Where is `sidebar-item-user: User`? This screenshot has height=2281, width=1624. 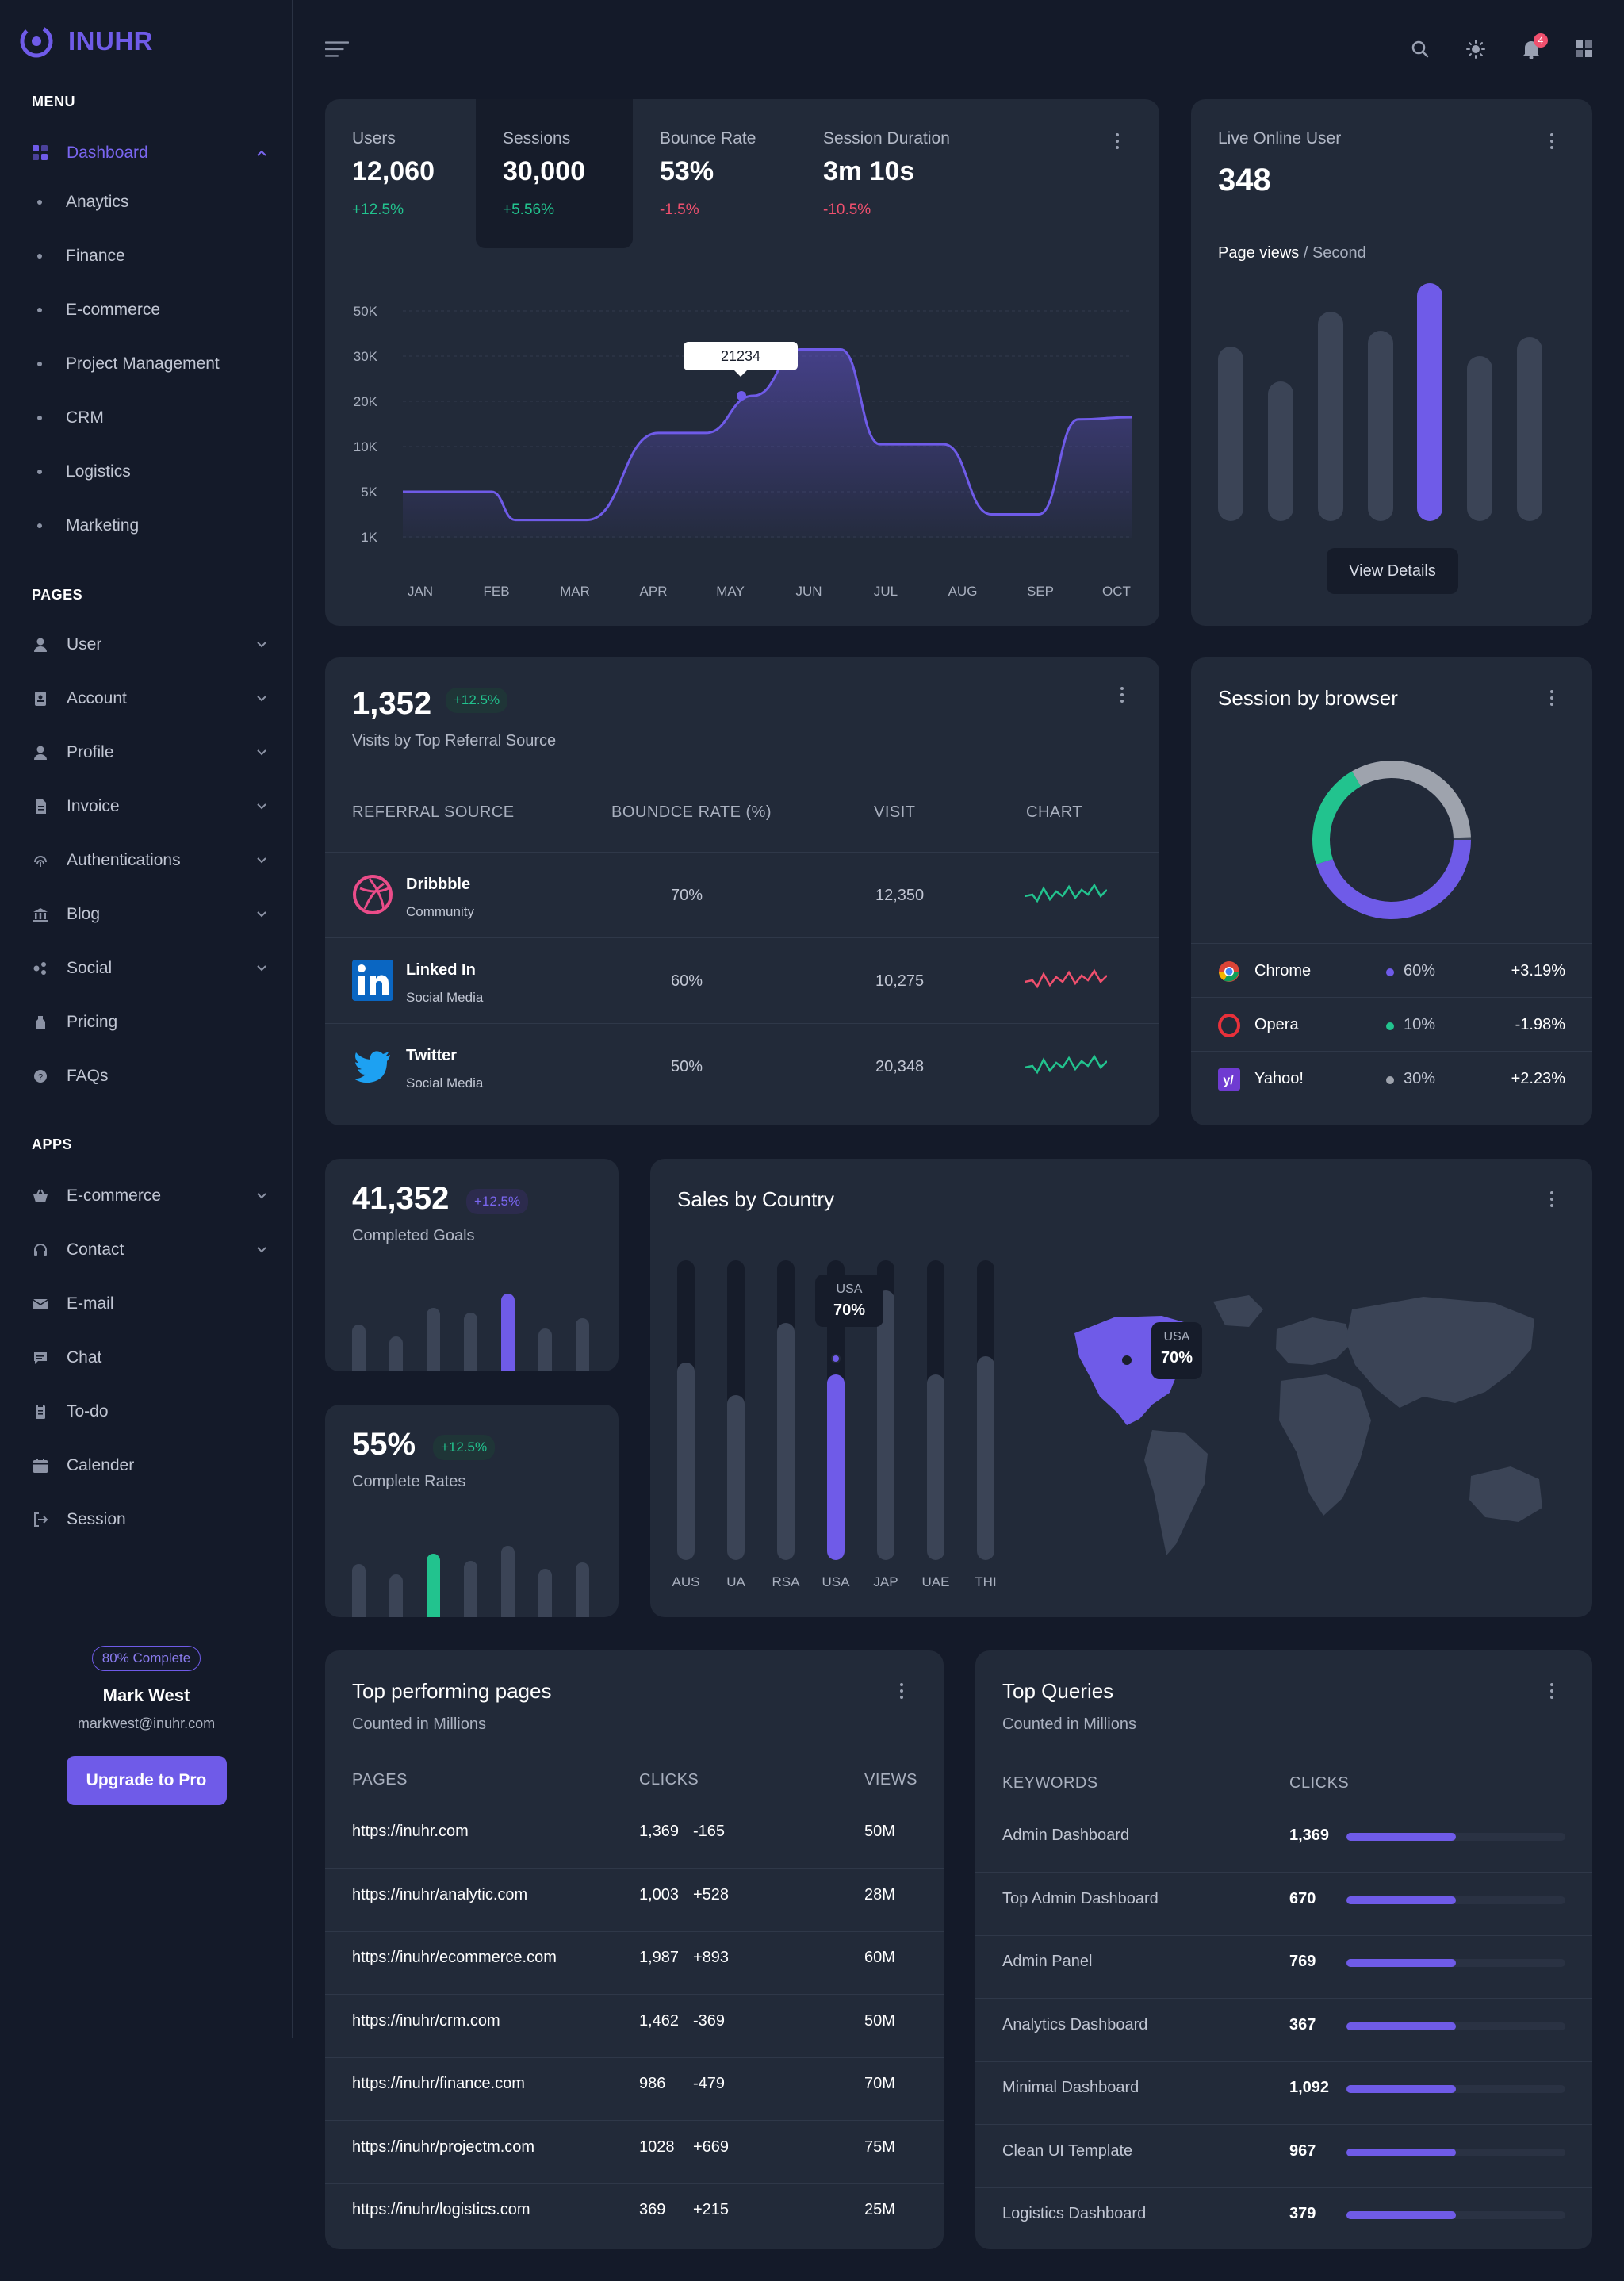
sidebar-item-user: User is located at coordinates (151, 645).